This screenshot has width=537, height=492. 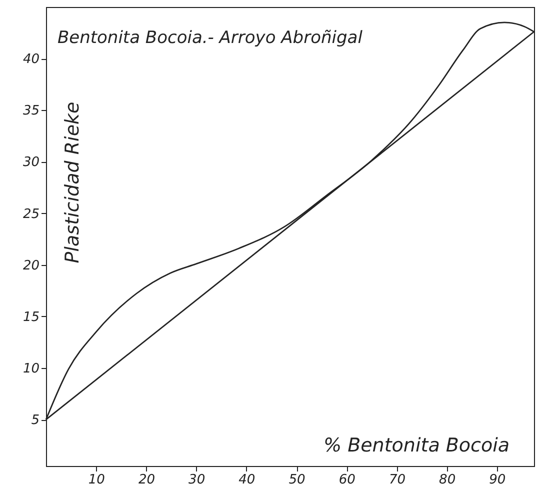 What do you see at coordinates (96, 480) in the screenshot?
I see `x-tick-label: 10` at bounding box center [96, 480].